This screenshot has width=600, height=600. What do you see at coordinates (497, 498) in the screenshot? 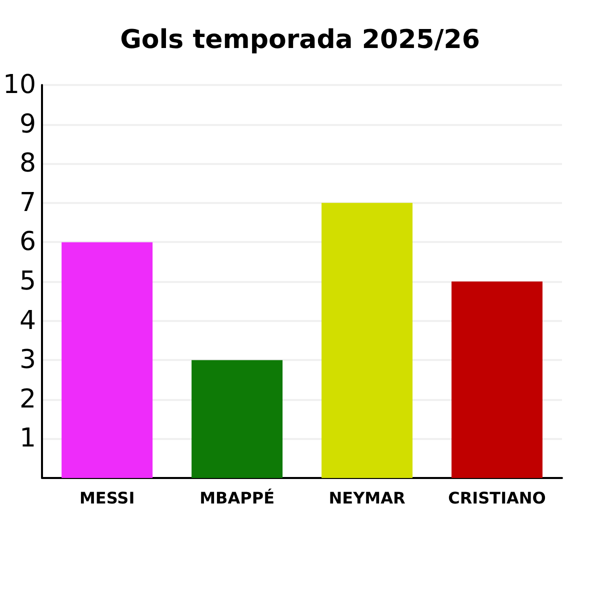
I see `x-tick-label: CRISTIANO` at bounding box center [497, 498].